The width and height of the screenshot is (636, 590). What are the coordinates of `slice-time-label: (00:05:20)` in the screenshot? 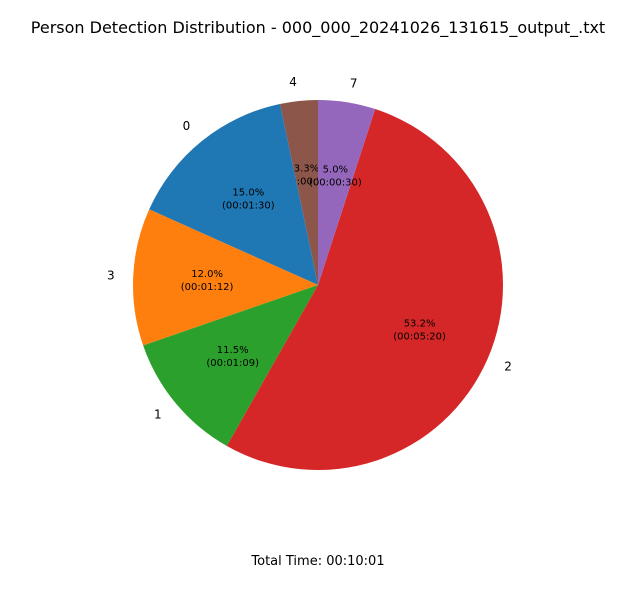 It's located at (419, 337).